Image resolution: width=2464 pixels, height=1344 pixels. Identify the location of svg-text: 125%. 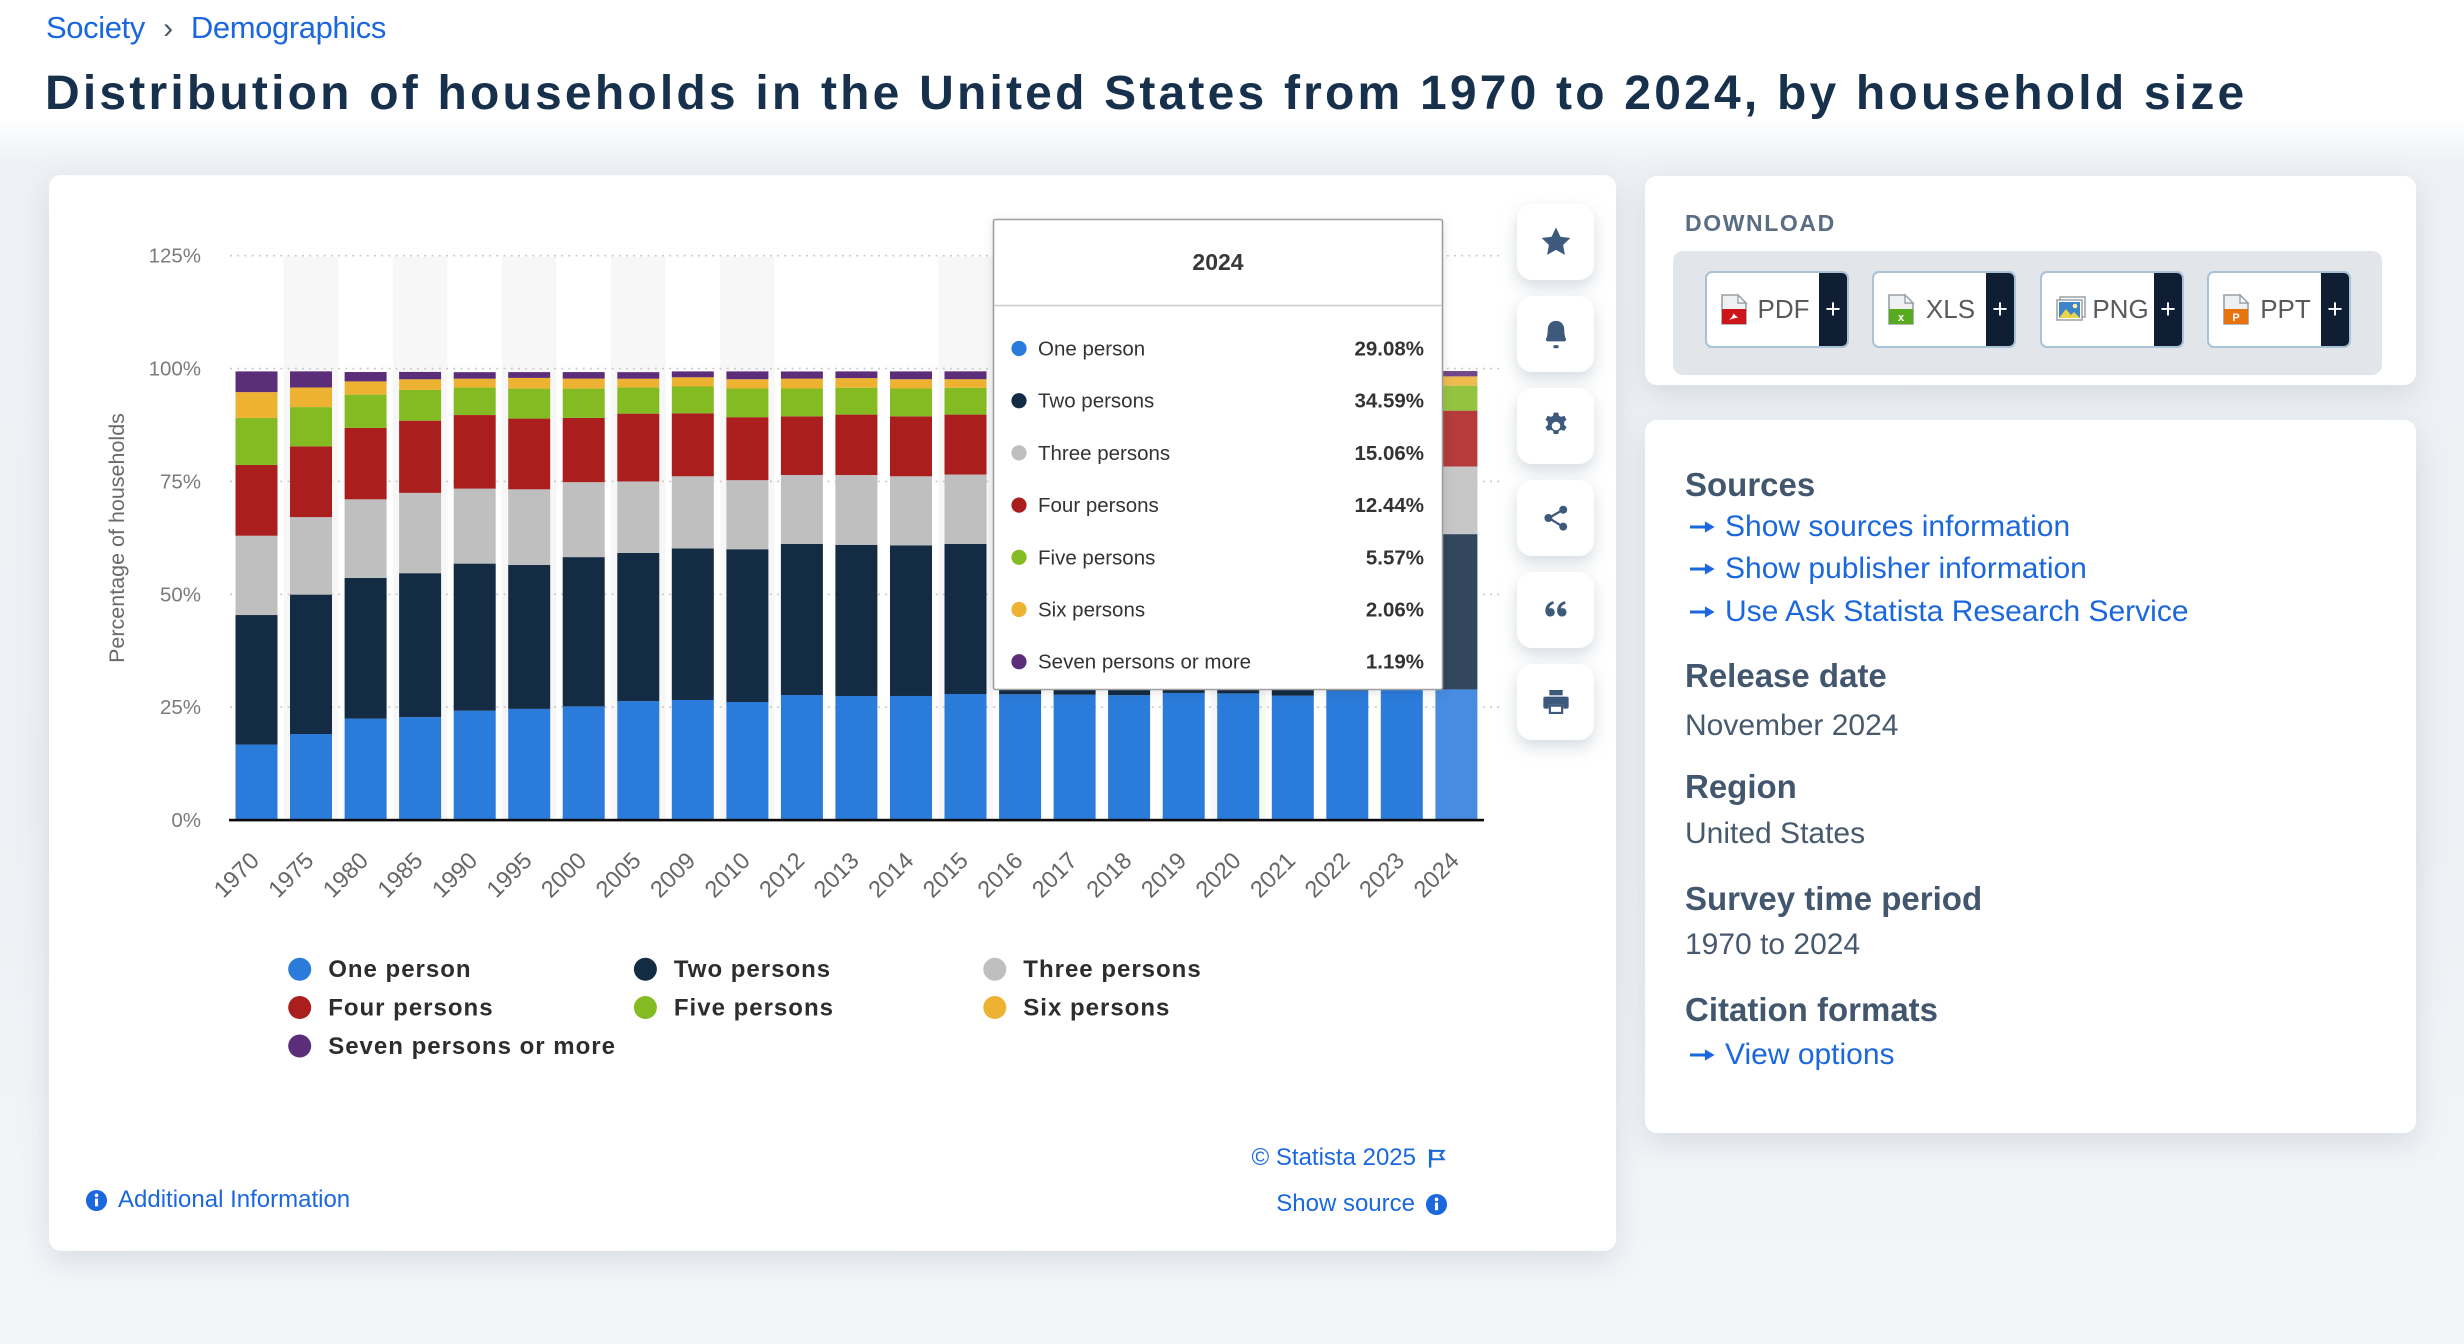
(175, 256).